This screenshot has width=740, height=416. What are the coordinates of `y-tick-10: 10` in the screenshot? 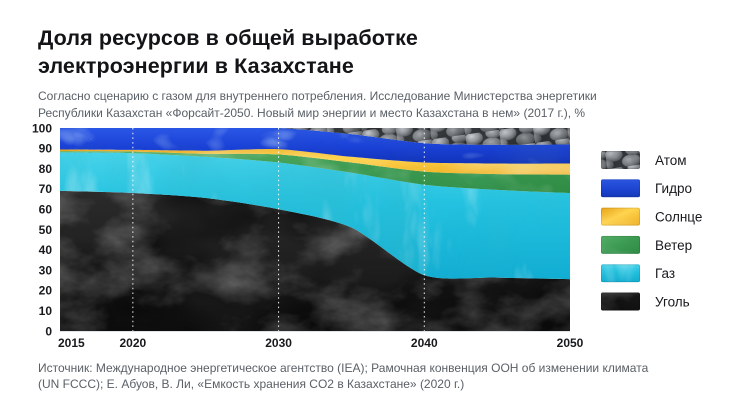 It's located at (46, 311).